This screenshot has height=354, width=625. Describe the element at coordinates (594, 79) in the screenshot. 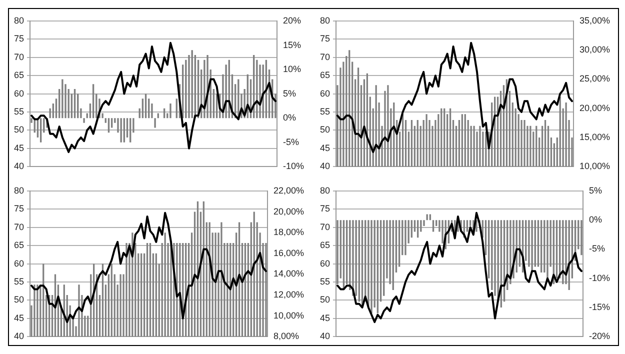

I see `y2-tick-label: 25,00%` at that location.